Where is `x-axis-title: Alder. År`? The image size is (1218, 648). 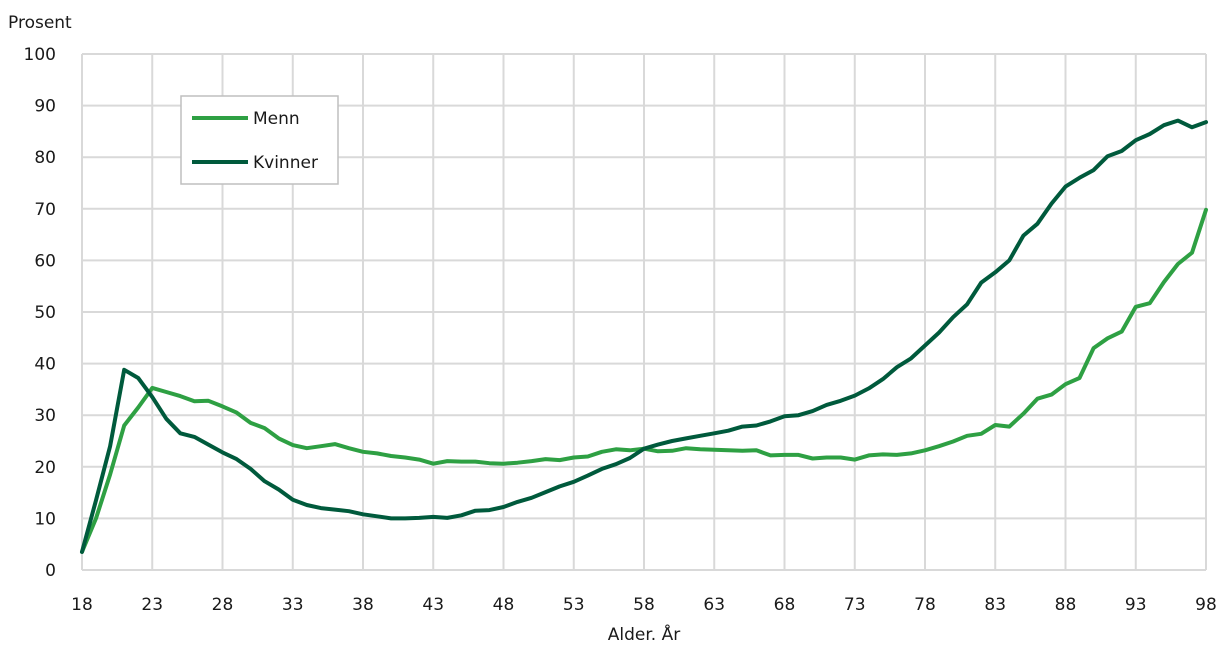
x-axis-title: Alder. År is located at coordinates (644, 634).